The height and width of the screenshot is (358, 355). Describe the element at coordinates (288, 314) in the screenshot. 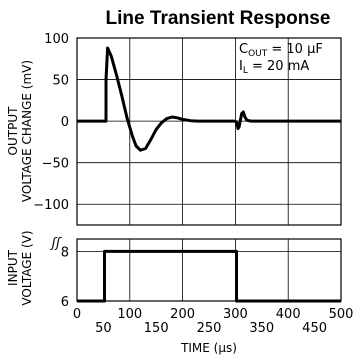

I see `x-tick-label: 400` at that location.